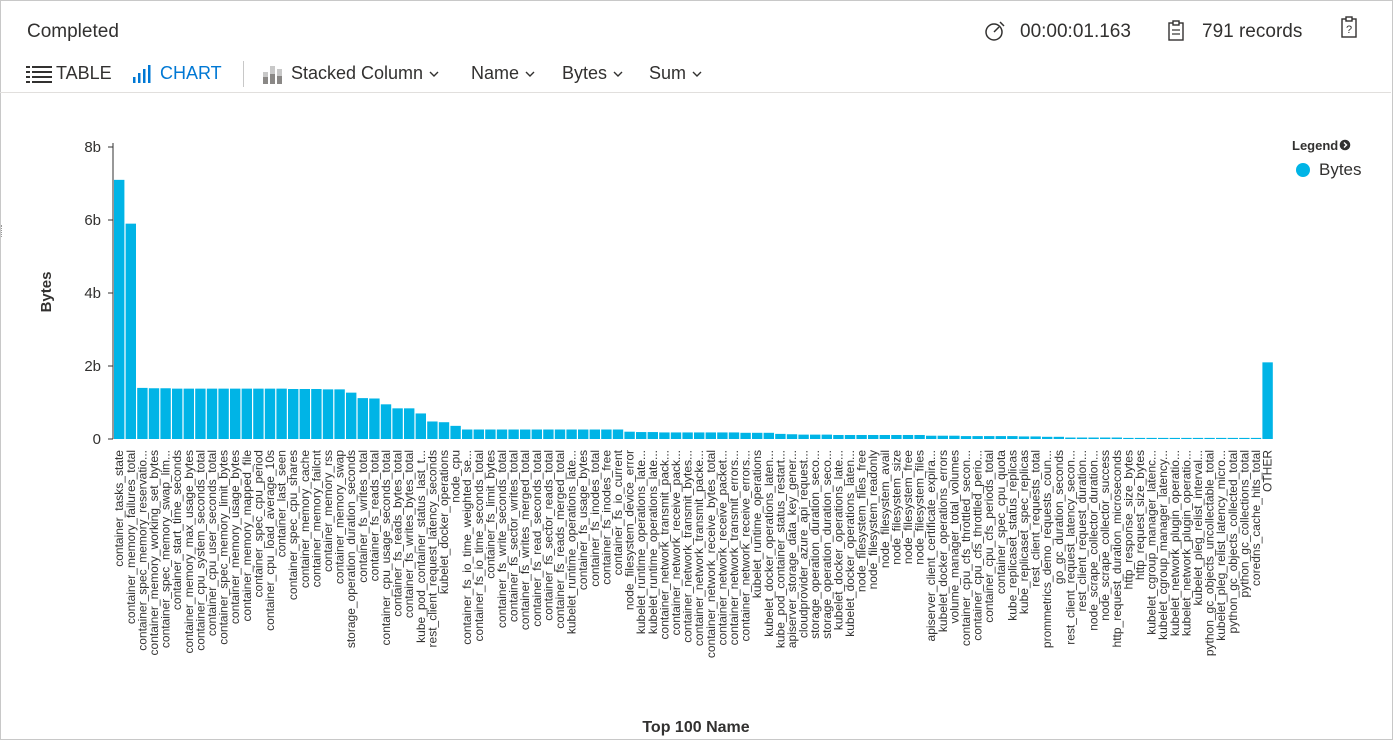  Describe the element at coordinates (1329, 170) in the screenshot. I see `legend-item-bytes: Bytes` at that location.